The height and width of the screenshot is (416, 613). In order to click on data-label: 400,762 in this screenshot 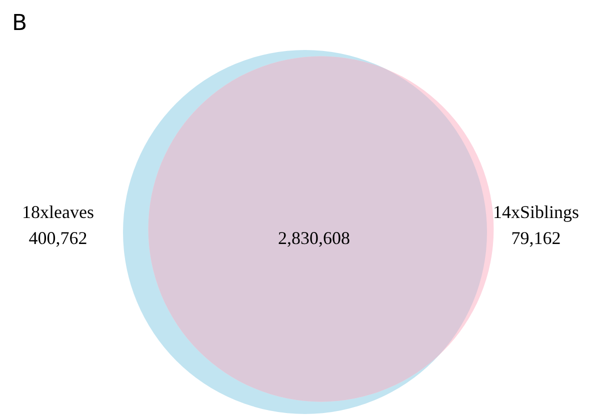, I will do `click(58, 238)`.